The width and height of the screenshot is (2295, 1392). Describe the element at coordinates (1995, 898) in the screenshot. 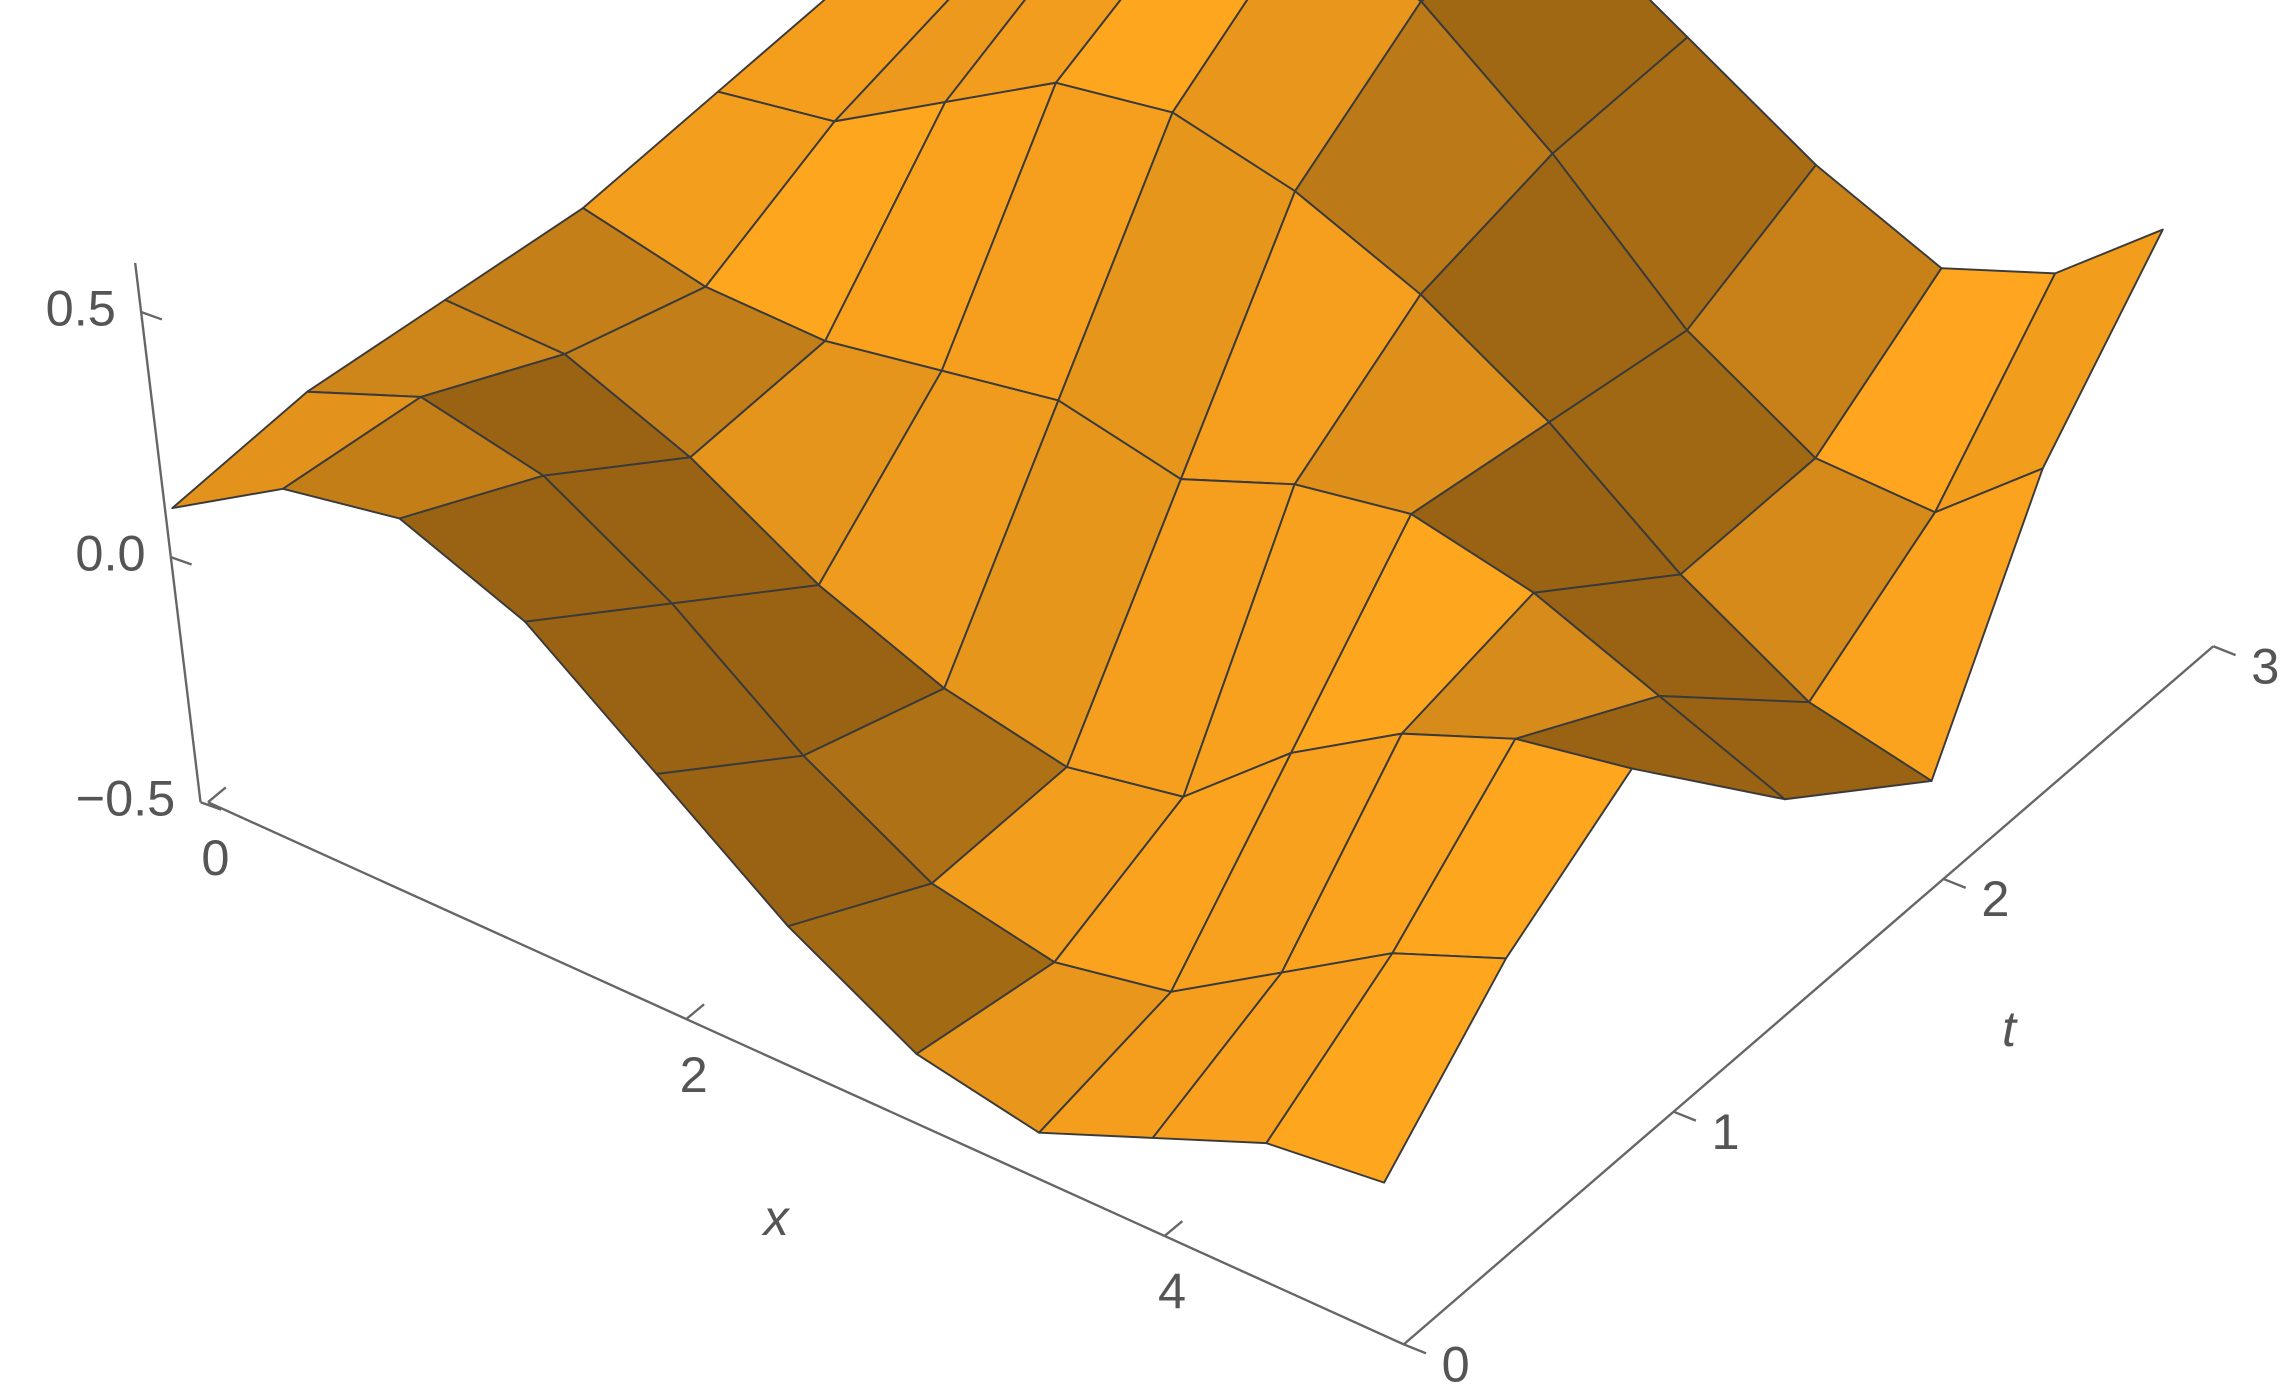

I see `y-tick-label: 2` at that location.